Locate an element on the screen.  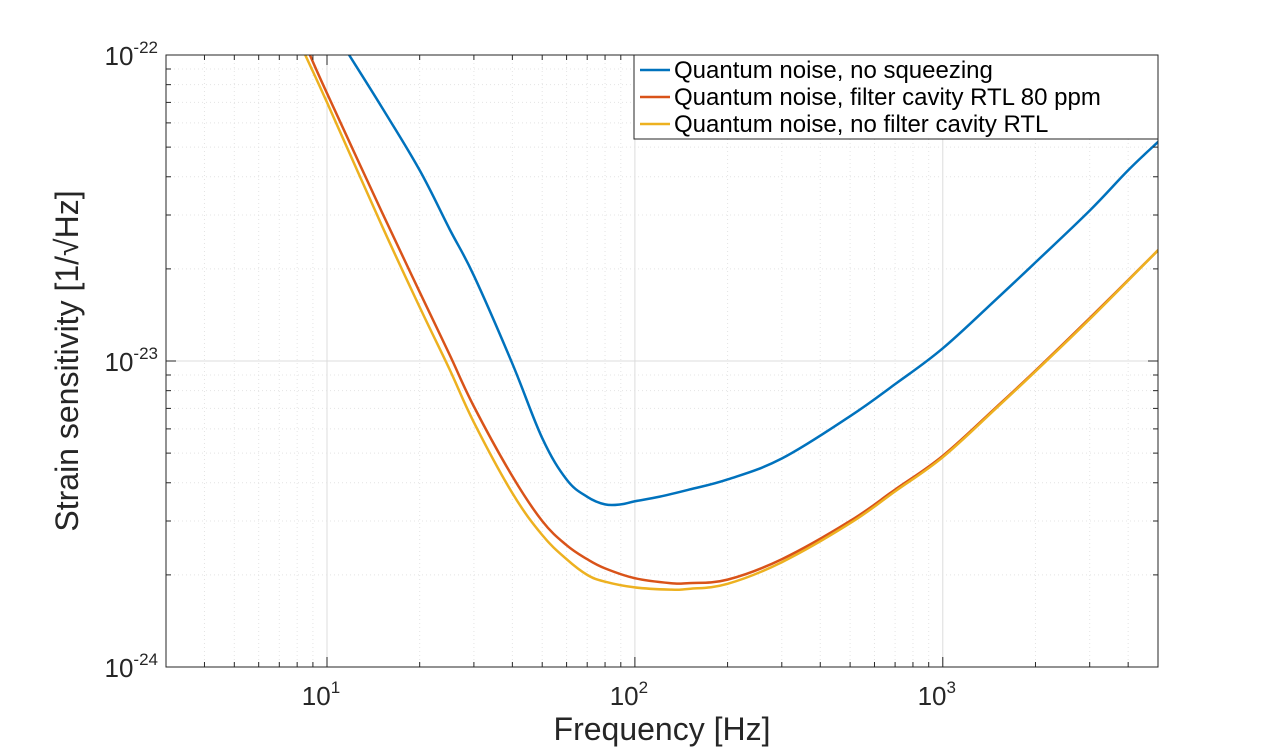
y-axis-label: Strain sensitivity [1/√Hz] is located at coordinates (67, 360).